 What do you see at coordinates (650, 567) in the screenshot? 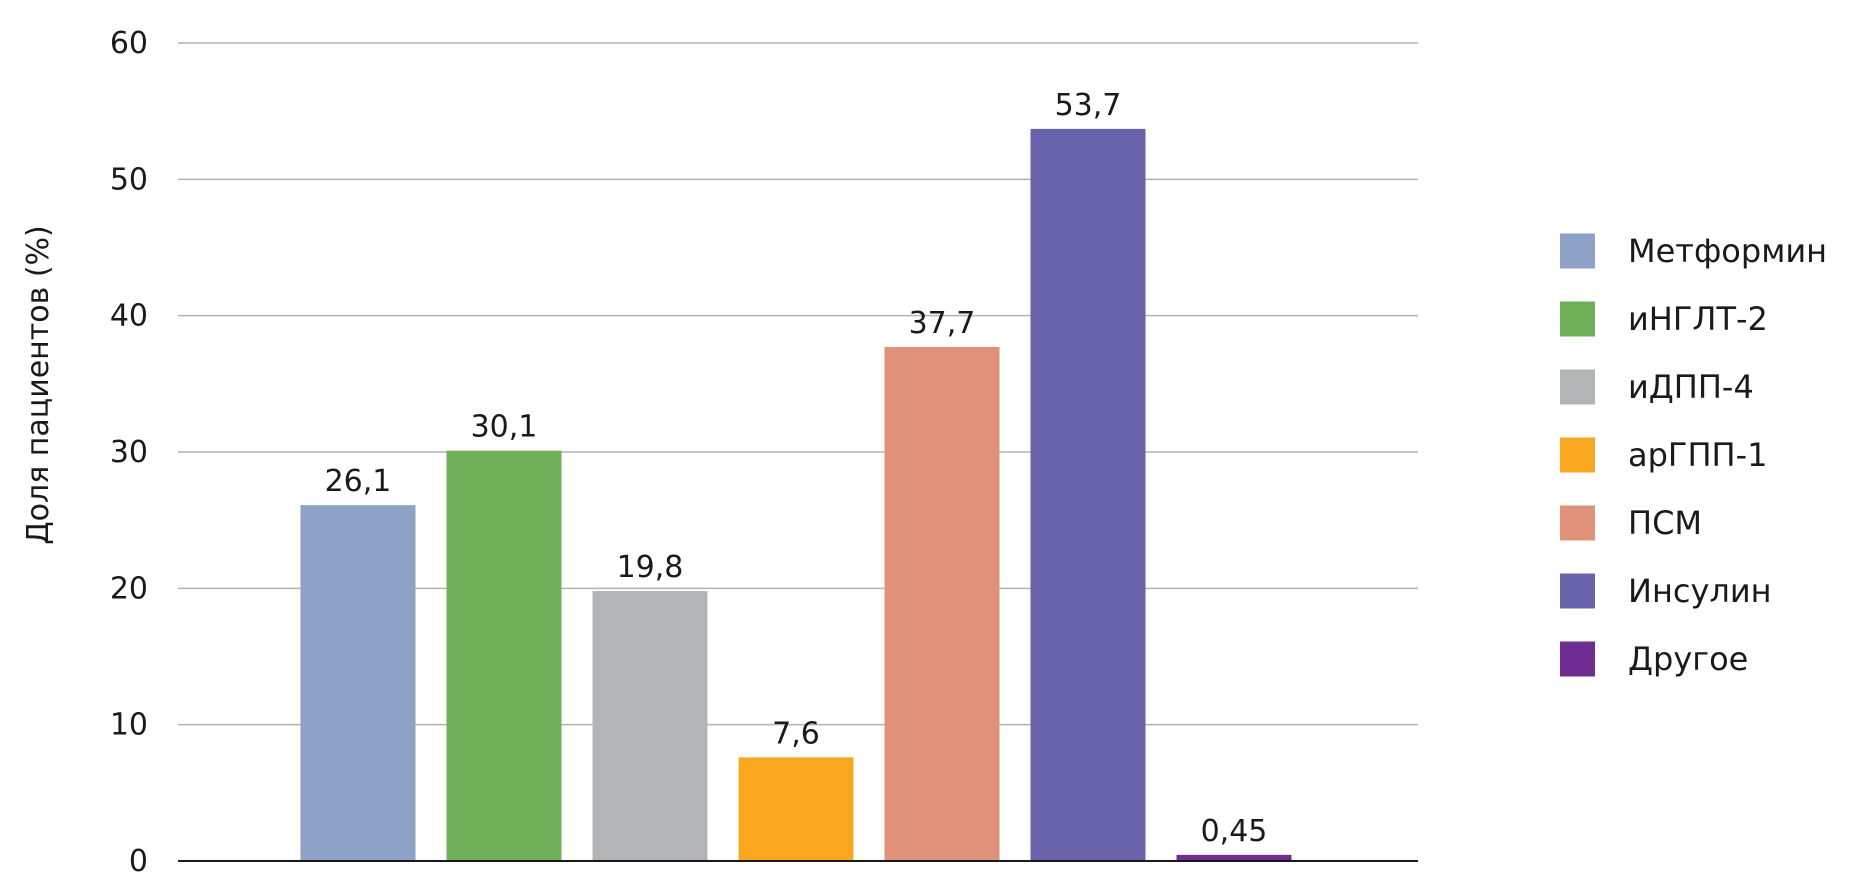
I see `data-label: 19,8` at bounding box center [650, 567].